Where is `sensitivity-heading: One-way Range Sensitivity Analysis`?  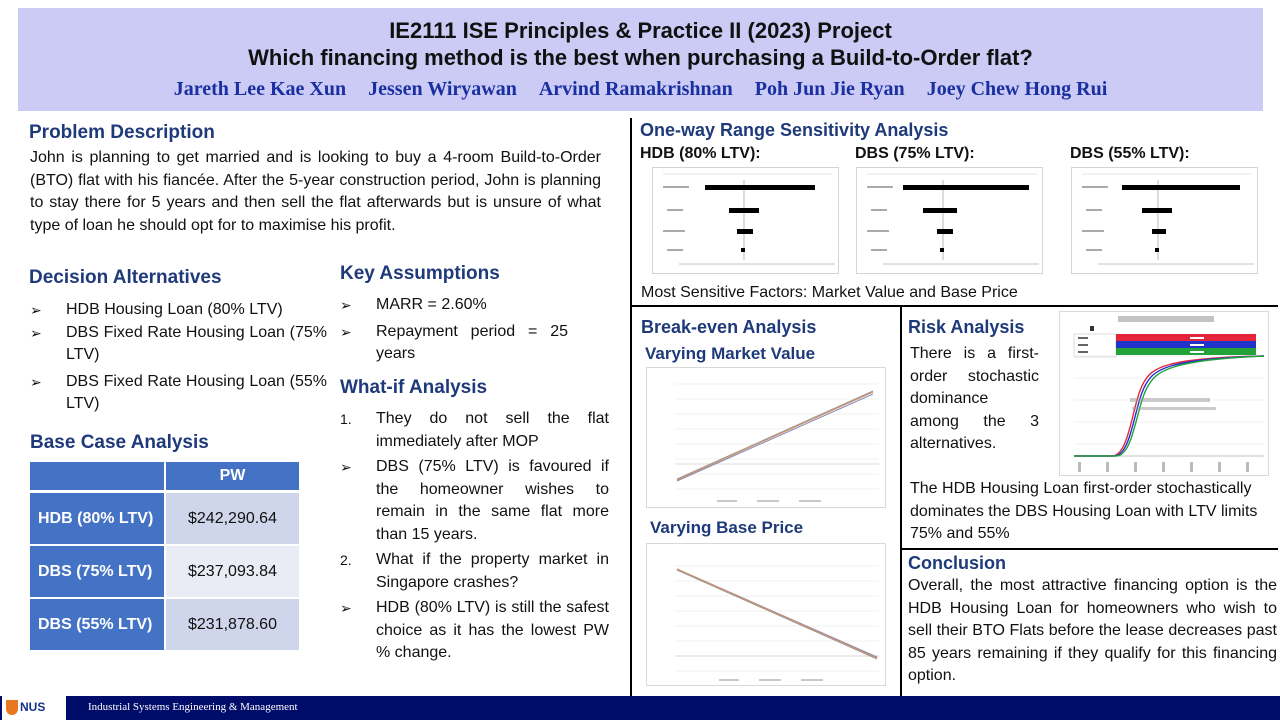
sensitivity-heading: One-way Range Sensitivity Analysis is located at coordinates (794, 130).